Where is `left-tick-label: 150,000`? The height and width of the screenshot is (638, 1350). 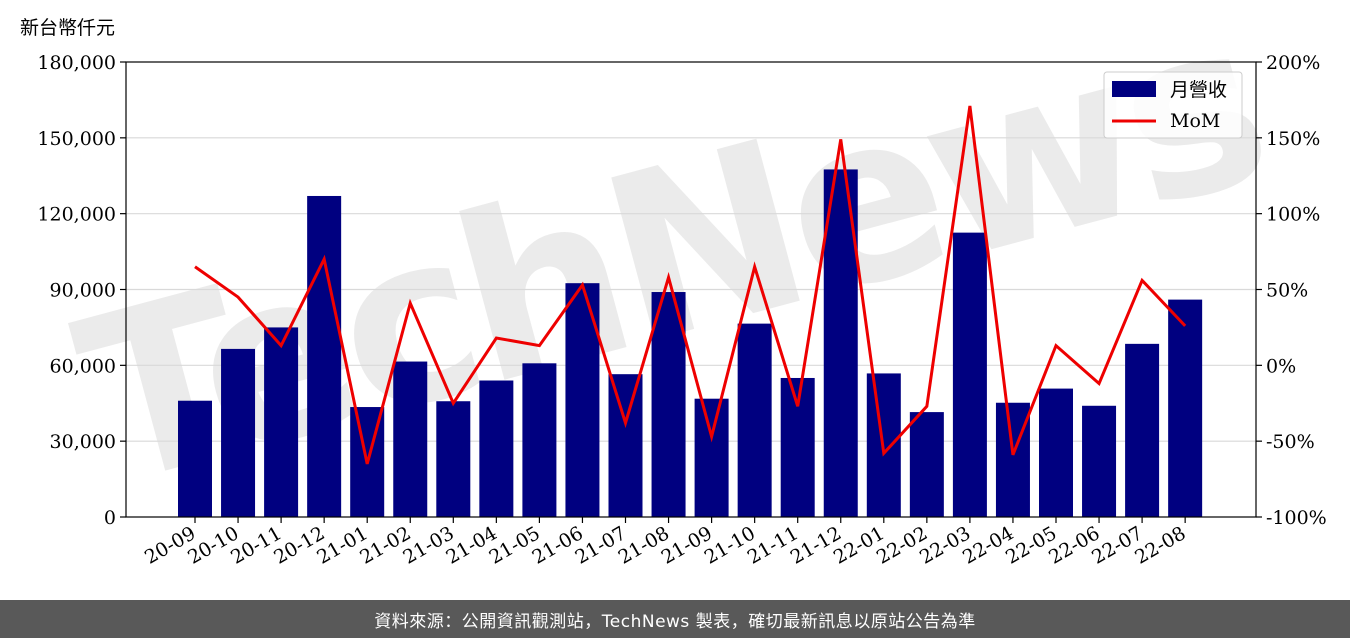 left-tick-label: 150,000 is located at coordinates (76, 139).